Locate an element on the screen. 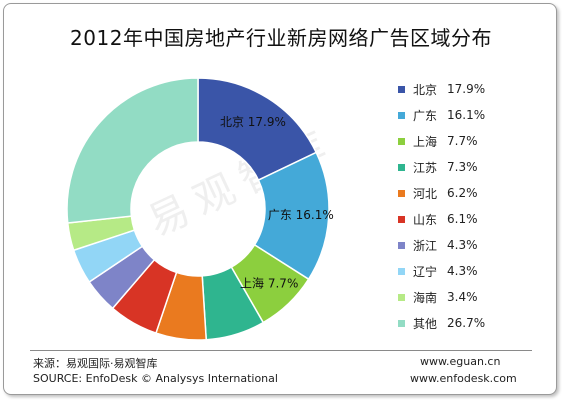 The image size is (562, 400). slice-label-2: 广东 16.1% is located at coordinates (301, 215).